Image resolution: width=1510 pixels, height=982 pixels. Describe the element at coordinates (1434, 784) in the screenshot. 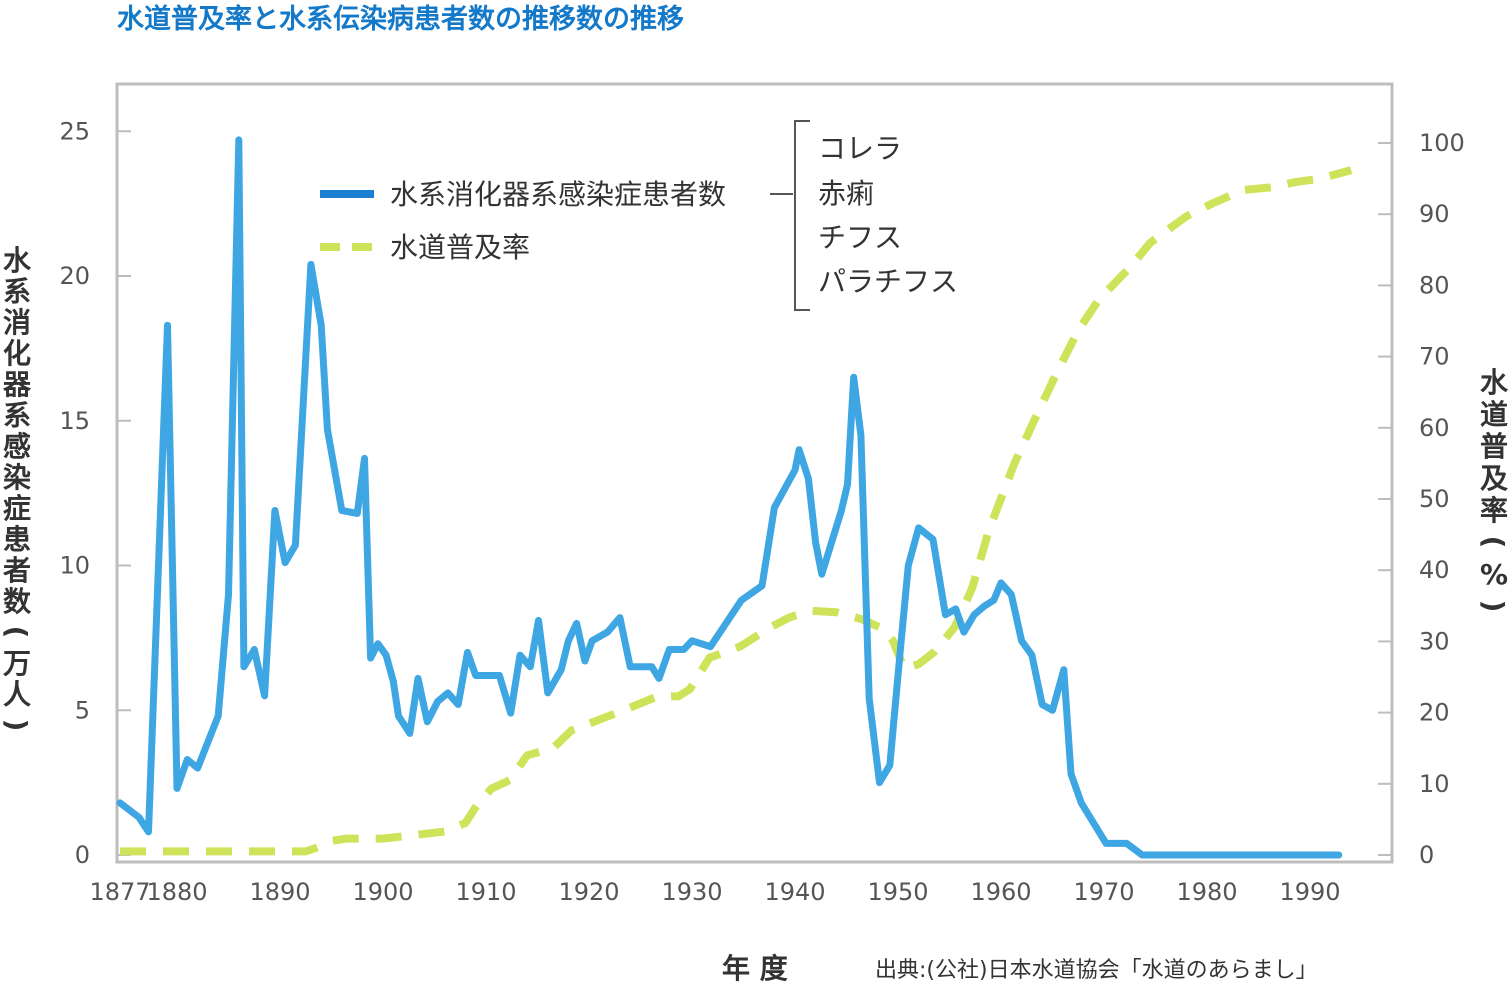

I see `y2-tick-label: 10` at that location.